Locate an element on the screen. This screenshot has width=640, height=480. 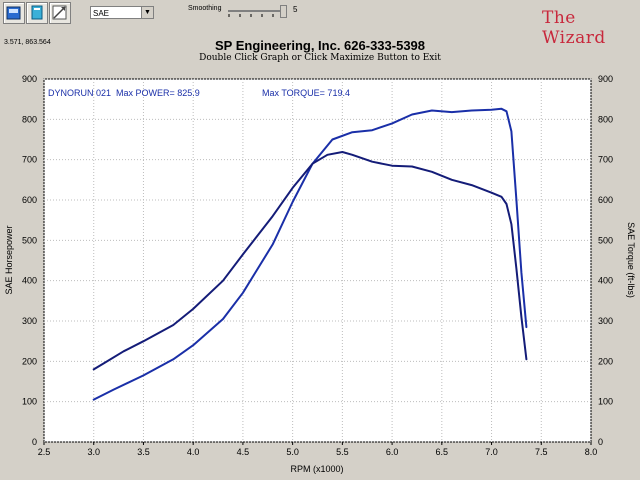
y-tick-label-left: 600 is located at coordinates (29, 200).